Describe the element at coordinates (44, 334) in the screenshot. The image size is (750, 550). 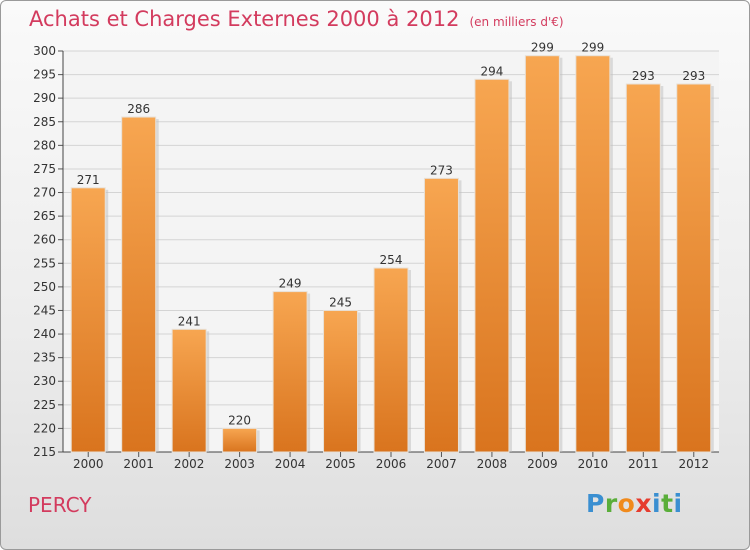
I see `y-tick-label: 240` at that location.